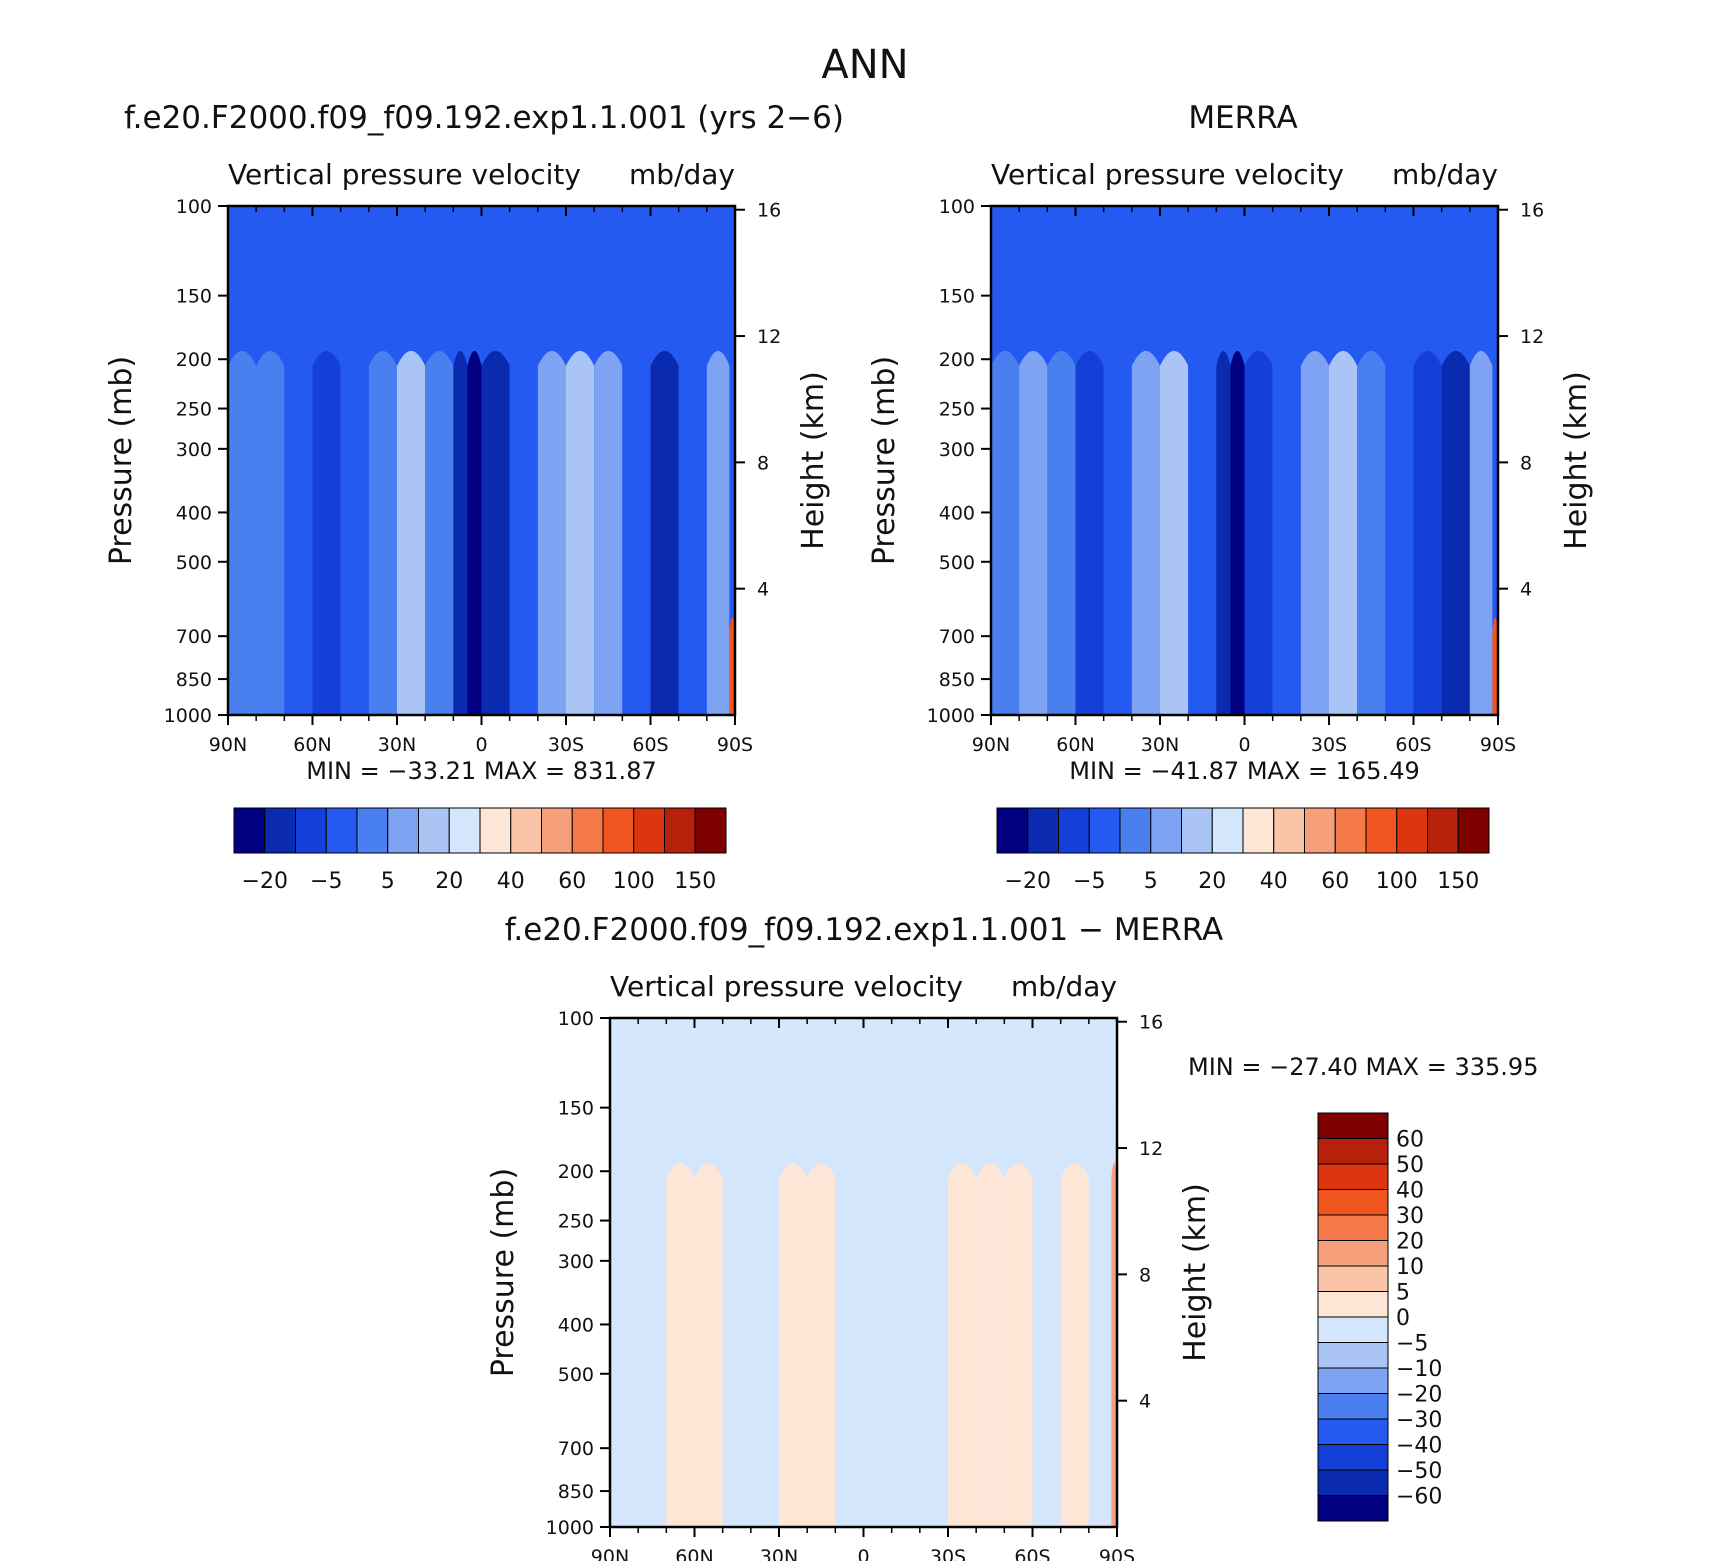 This screenshot has height=1565, width=1710. Describe the element at coordinates (1403, 1293) in the screenshot. I see `colorbar-label: 5` at that location.